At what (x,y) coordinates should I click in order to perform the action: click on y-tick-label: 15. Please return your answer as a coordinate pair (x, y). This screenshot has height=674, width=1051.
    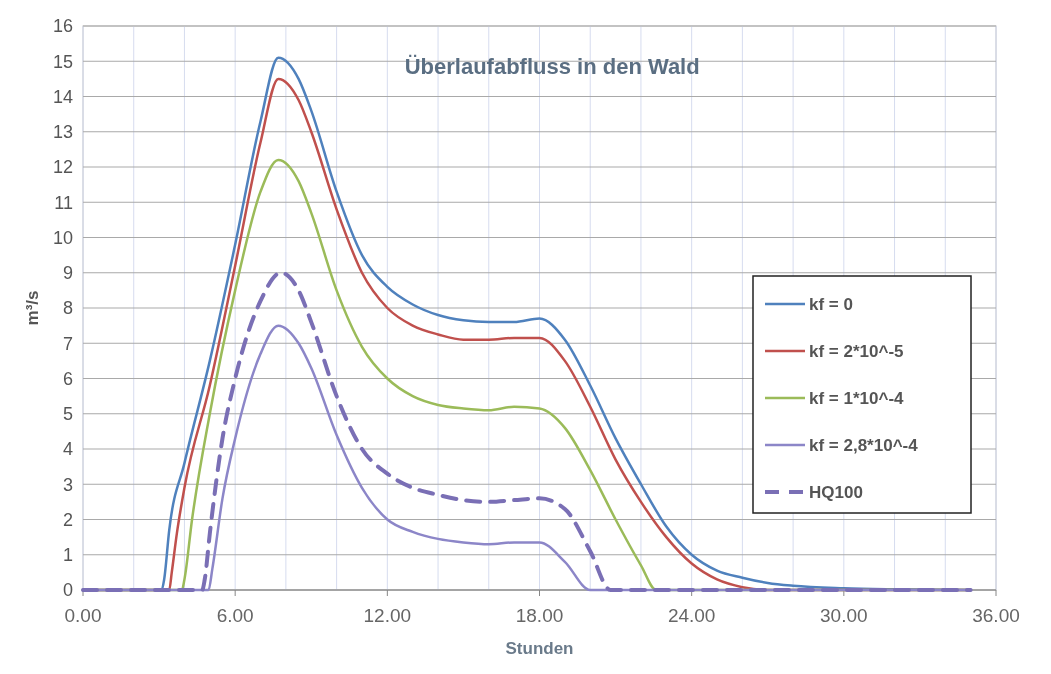
    Looking at the image, I should click on (62, 61).